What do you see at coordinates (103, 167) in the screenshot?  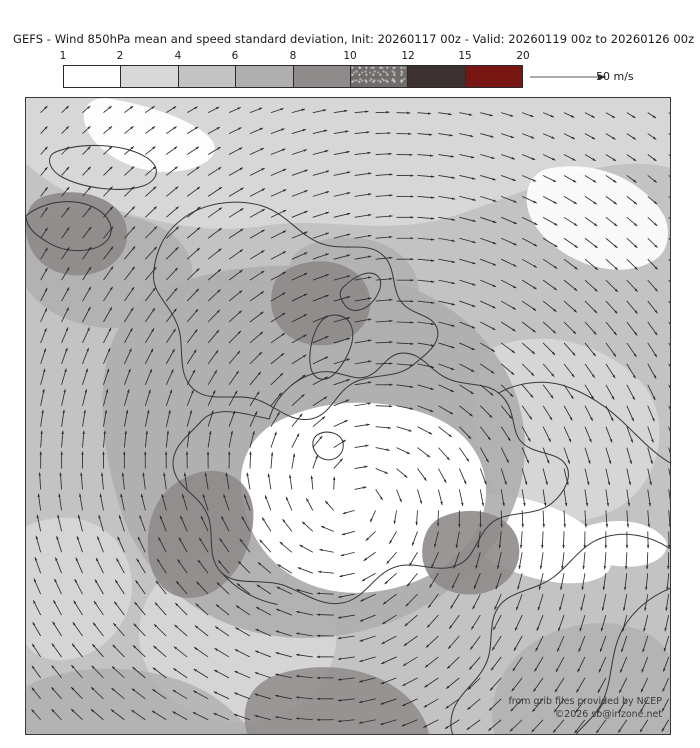 I see `coastline-papua` at bounding box center [103, 167].